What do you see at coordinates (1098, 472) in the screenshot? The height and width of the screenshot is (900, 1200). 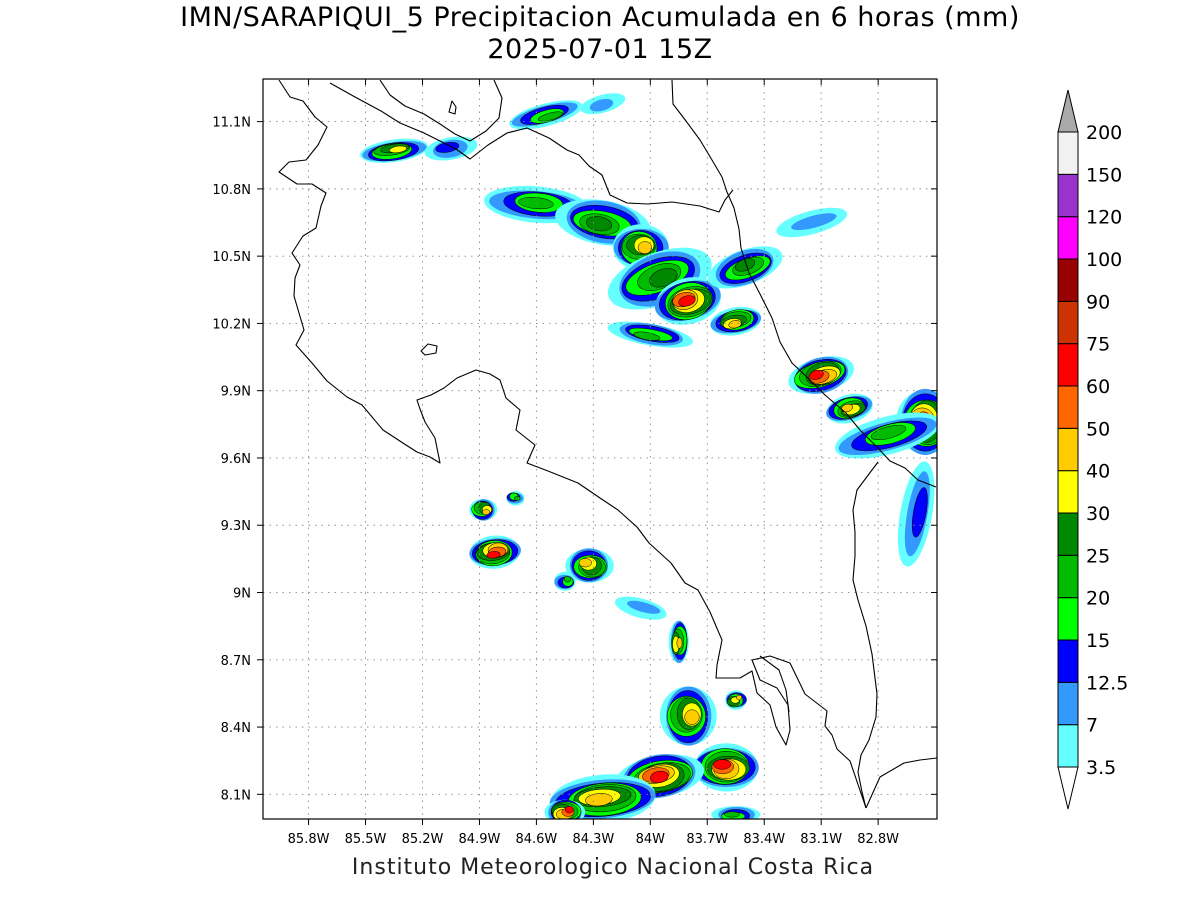 I see `colorbar-label: 40` at bounding box center [1098, 472].